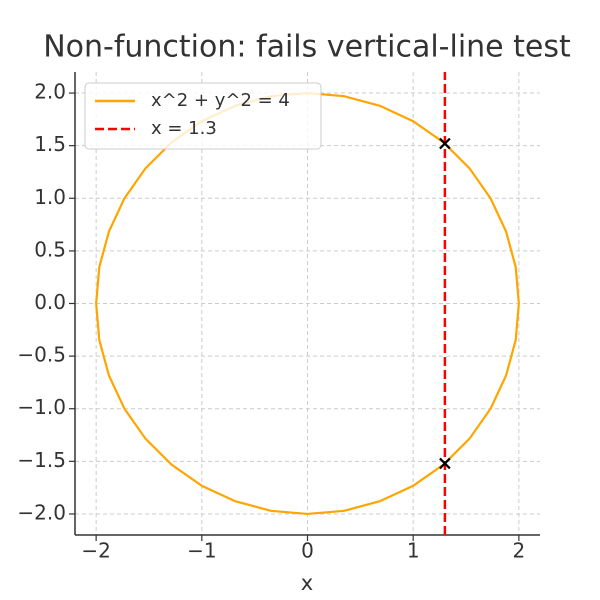 The height and width of the screenshot is (600, 600). What do you see at coordinates (184, 128) in the screenshot?
I see `legend-label: x = 1.3` at bounding box center [184, 128].